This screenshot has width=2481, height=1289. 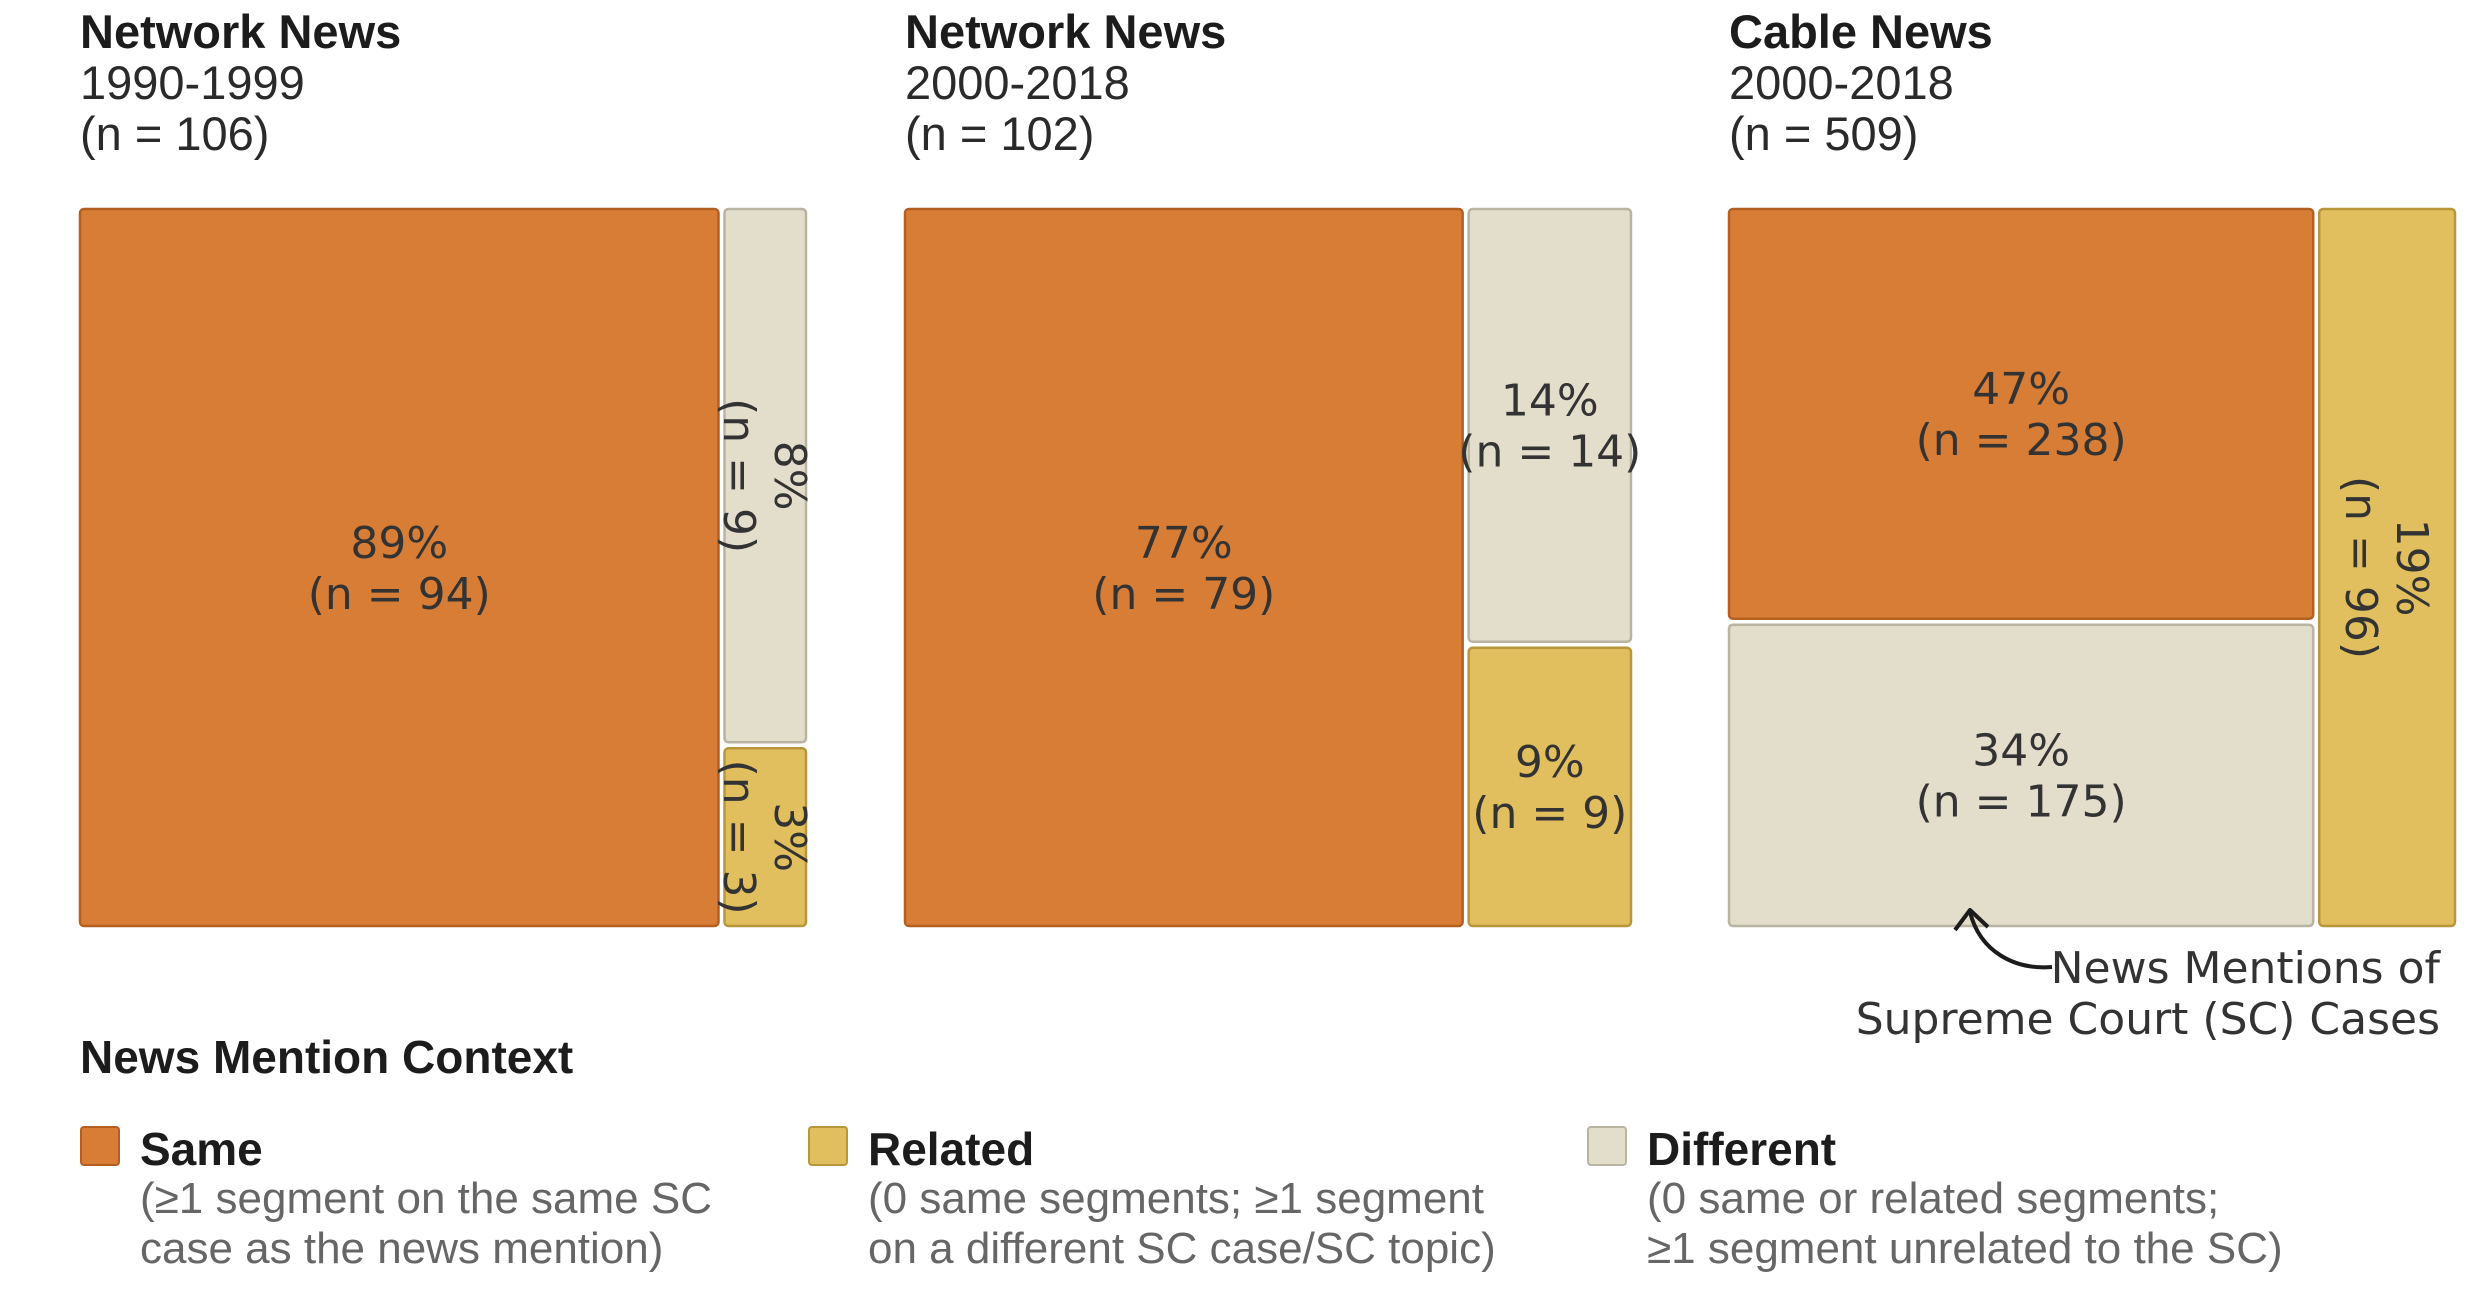 What do you see at coordinates (1184, 543) in the screenshot?
I see `panel-2-label-same-line-1: 77%` at bounding box center [1184, 543].